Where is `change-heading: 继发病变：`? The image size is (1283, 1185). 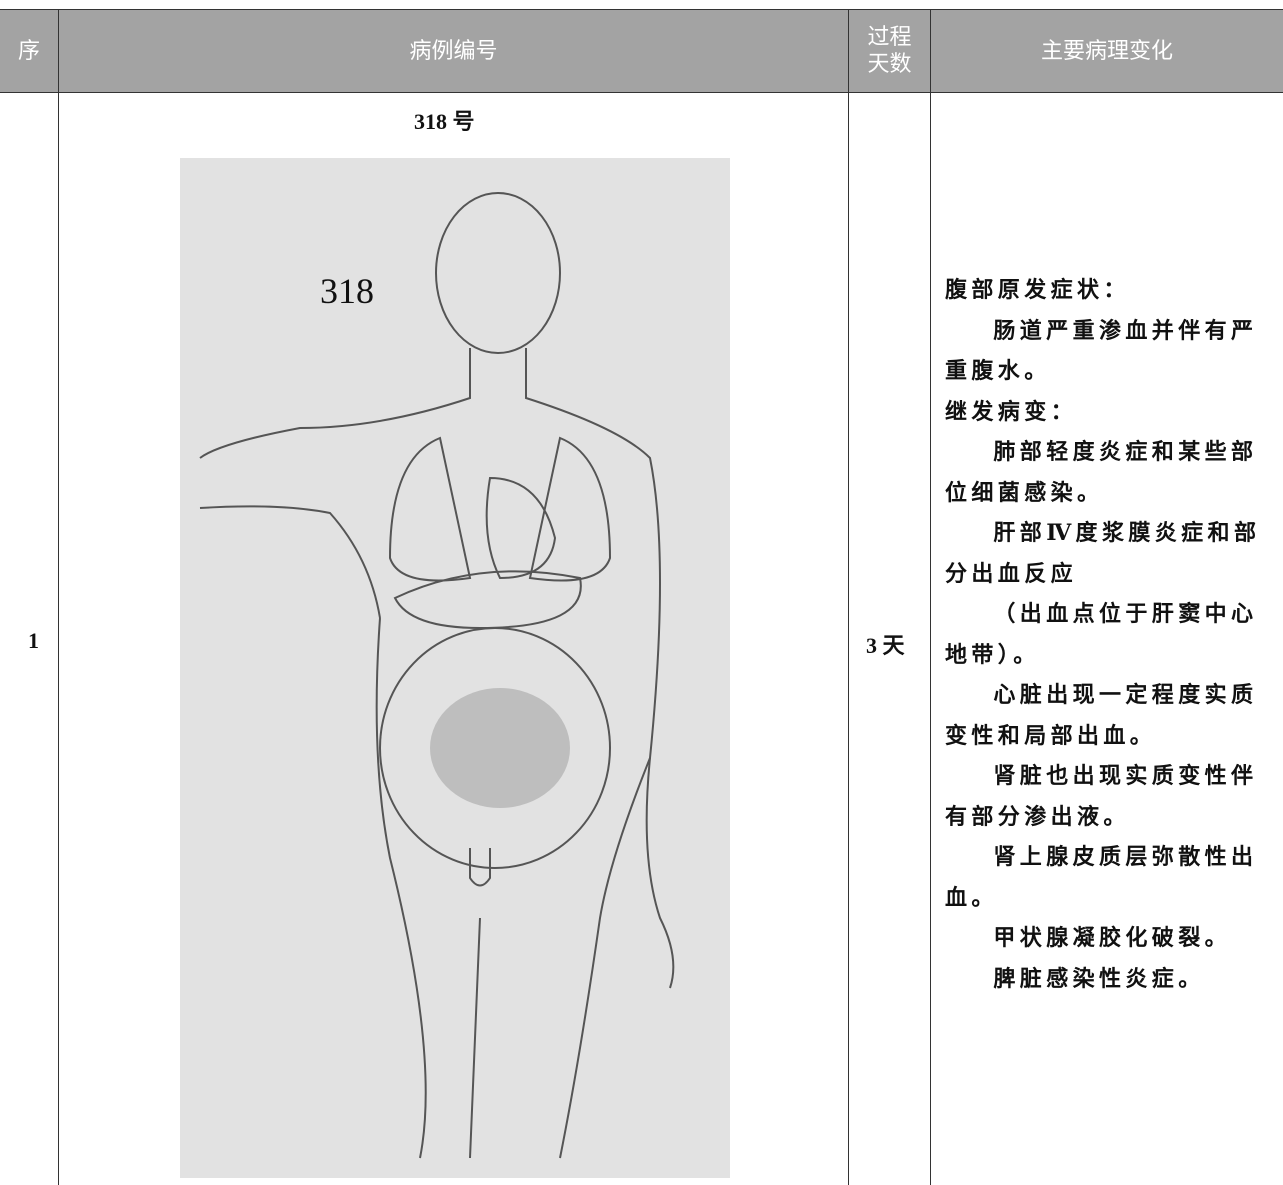
change-heading: 继发病变： is located at coordinates (1011, 411).